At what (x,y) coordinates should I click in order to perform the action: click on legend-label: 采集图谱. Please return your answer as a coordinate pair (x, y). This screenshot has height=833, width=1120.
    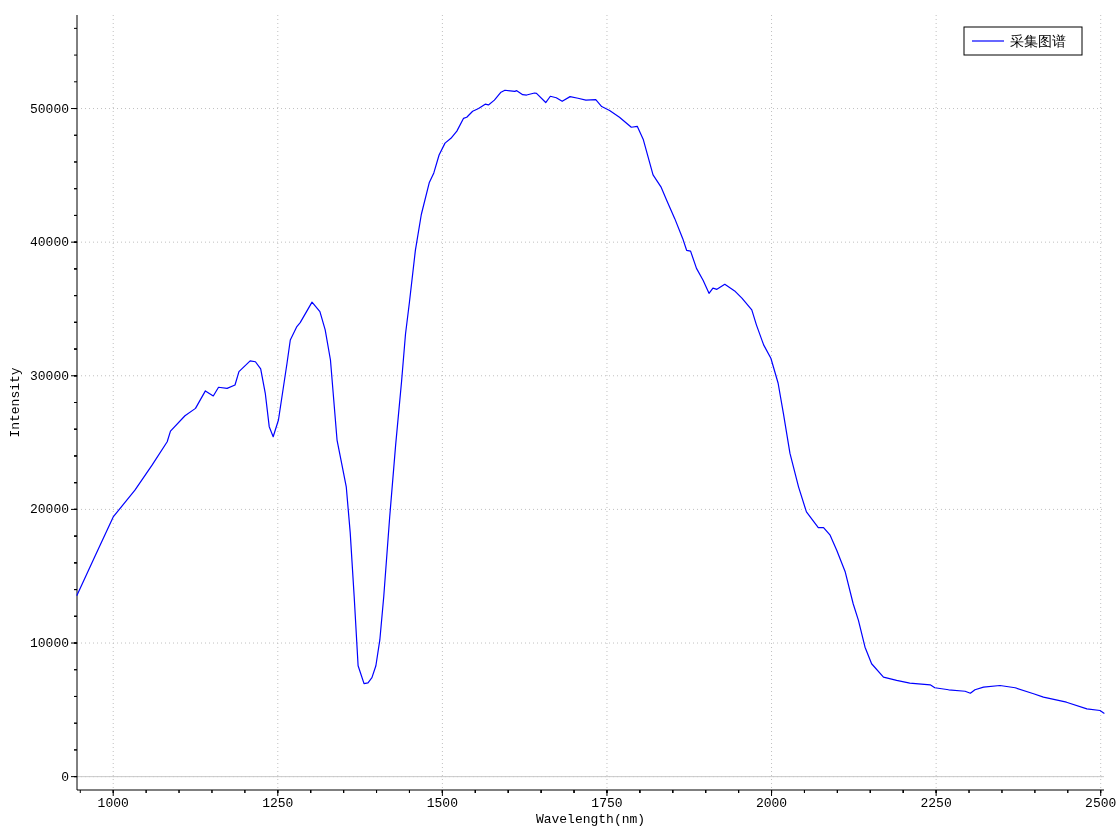
    Looking at the image, I should click on (1038, 41).